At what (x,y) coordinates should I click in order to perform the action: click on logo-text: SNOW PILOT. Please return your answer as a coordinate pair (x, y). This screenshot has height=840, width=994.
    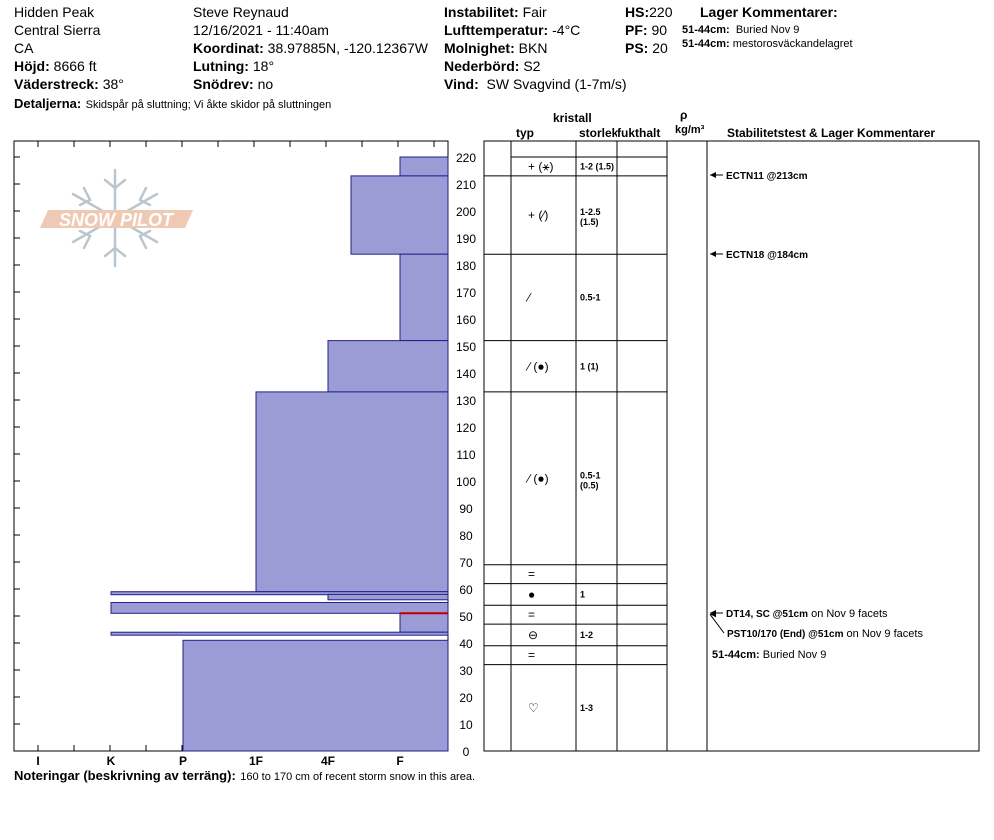
    Looking at the image, I should click on (117, 220).